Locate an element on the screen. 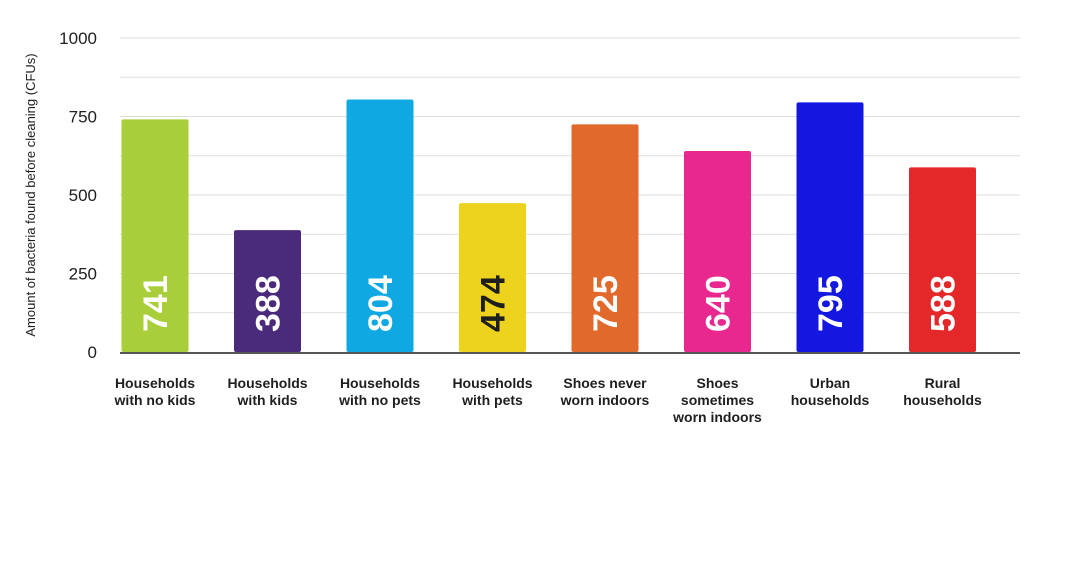 Image resolution: width=1080 pixels, height=572 pixels. y-tick-label: 250 is located at coordinates (83, 274).